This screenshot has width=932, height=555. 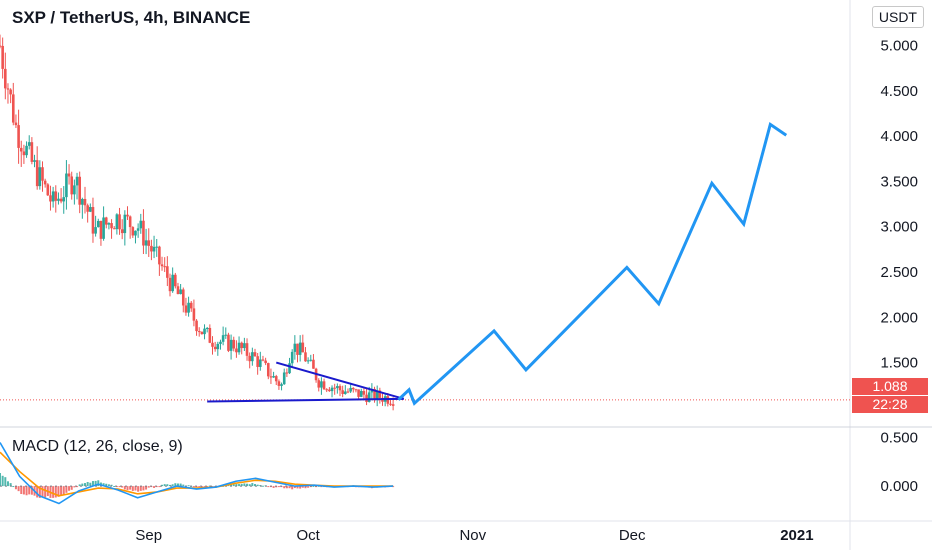 I want to click on y-tick-label: 4.500, so click(x=899, y=91).